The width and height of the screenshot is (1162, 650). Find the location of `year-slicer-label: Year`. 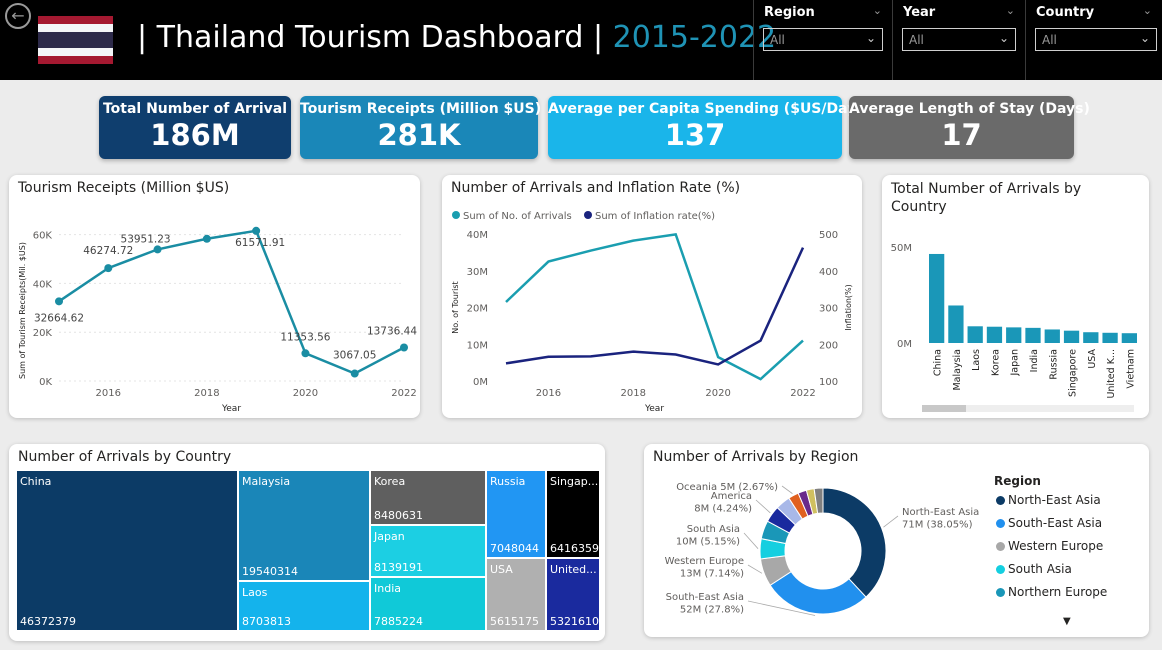

year-slicer-label: Year is located at coordinates (919, 12).